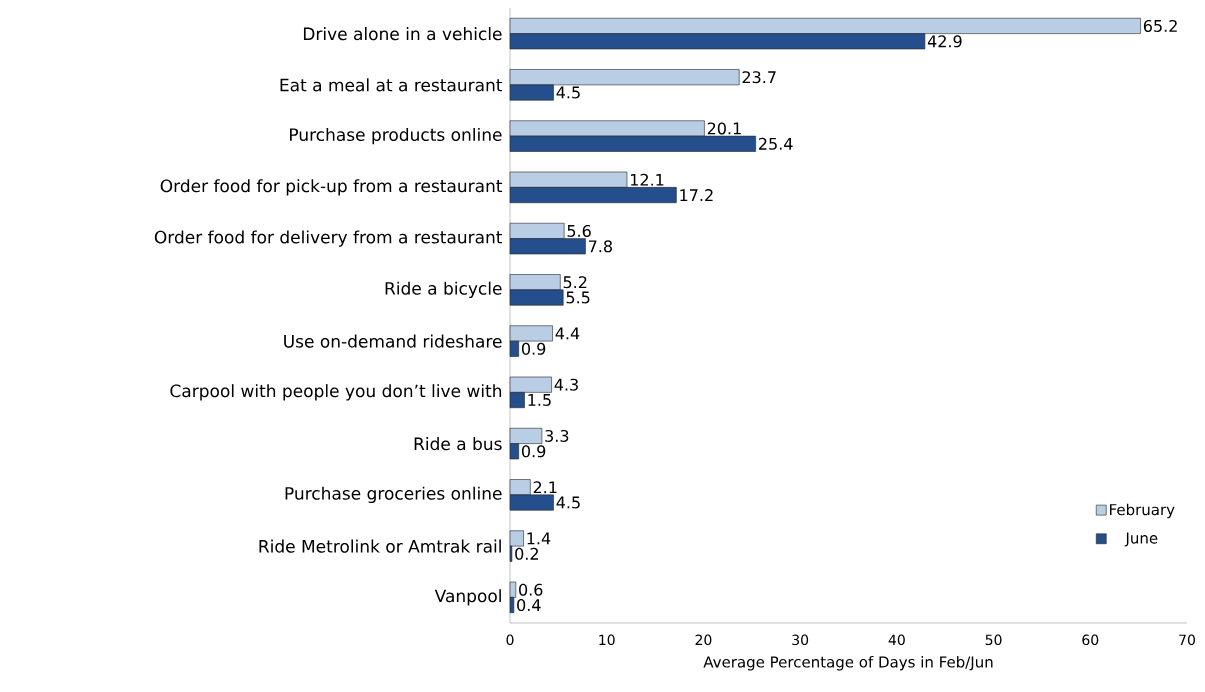  What do you see at coordinates (393, 341) in the screenshot?
I see `y-tick-label: Use on-demand rideshare` at bounding box center [393, 341].